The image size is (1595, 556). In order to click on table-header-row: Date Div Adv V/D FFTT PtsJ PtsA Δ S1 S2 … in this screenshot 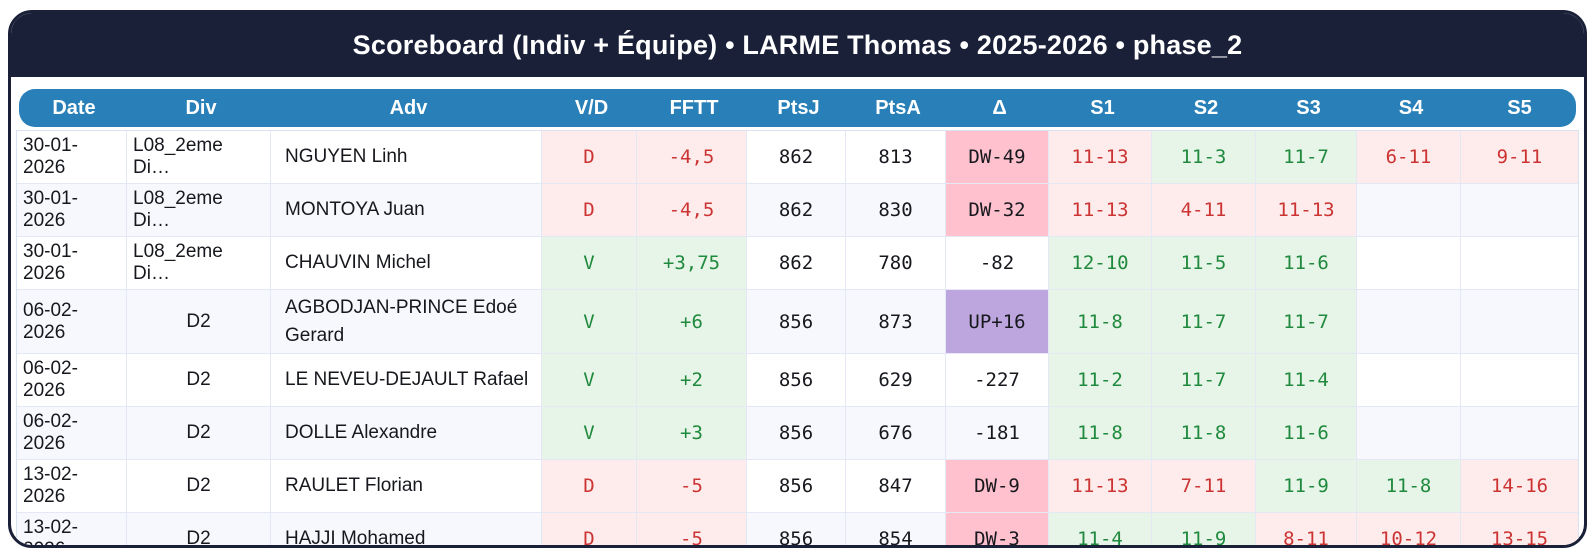, I will do `click(797, 108)`.